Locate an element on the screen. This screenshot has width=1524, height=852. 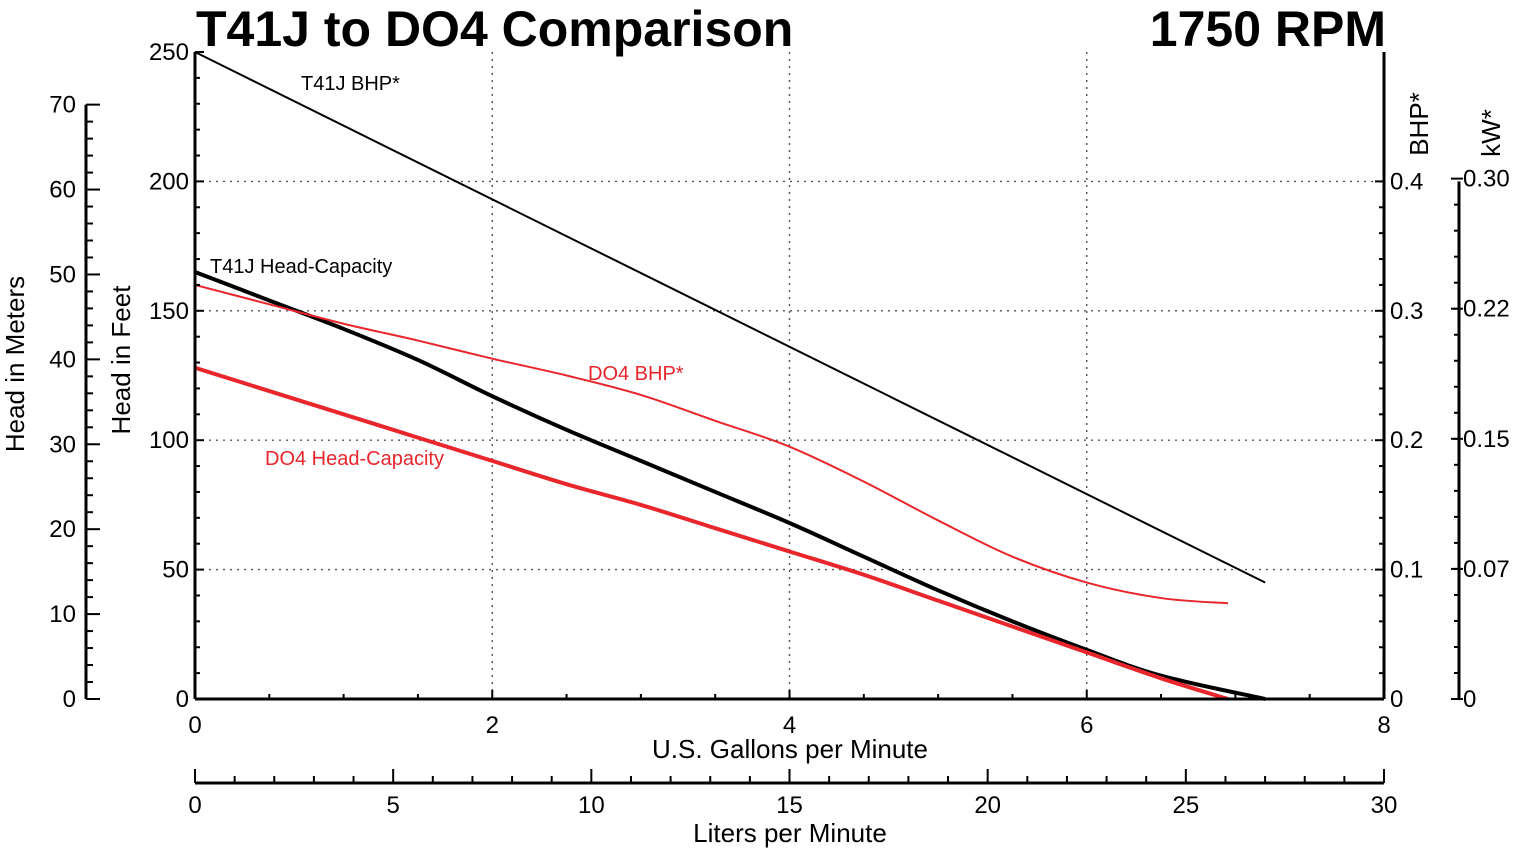
series-label-t41j-head-capacity: T41J Head-Capacity is located at coordinates (301, 267).